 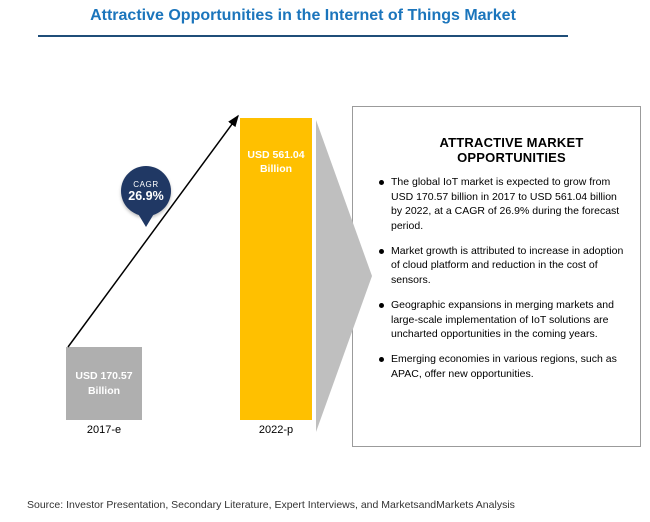 I want to click on bar-2017: USD 170.57 Billion, so click(x=104, y=383).